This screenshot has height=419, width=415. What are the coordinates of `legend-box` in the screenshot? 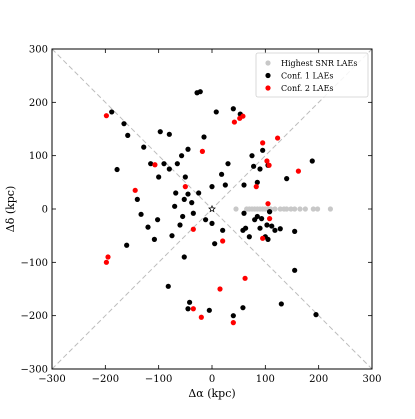 It's located at (312, 75).